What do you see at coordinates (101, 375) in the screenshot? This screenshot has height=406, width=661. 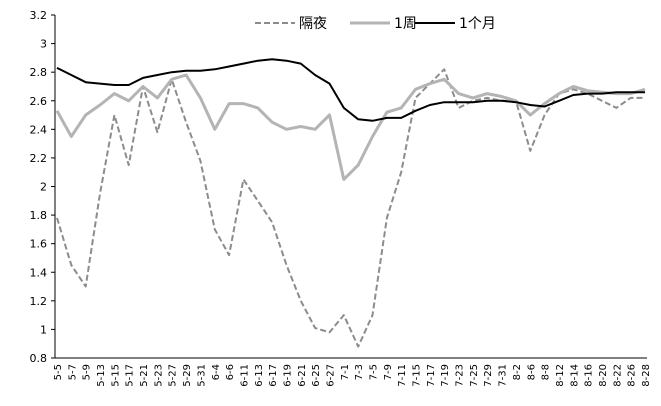 I see `x-tick-label: 5-13` at bounding box center [101, 375].